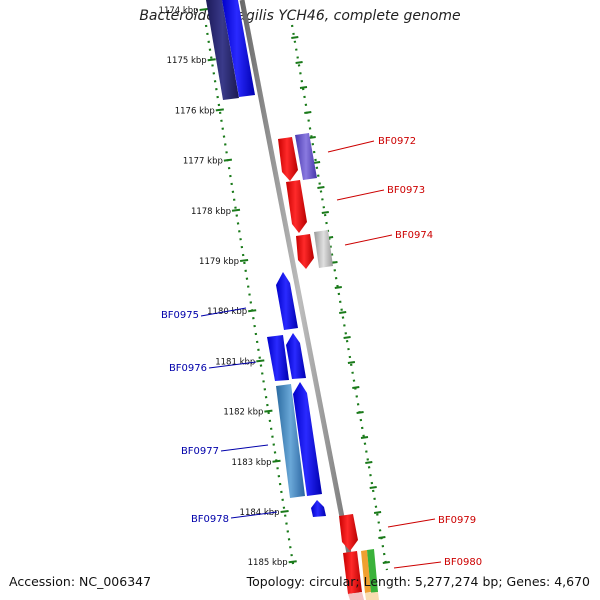 The height and width of the screenshot is (600, 600). What do you see at coordinates (406, 190) in the screenshot?
I see `gene-label-BF0973: BF0973` at bounding box center [406, 190].